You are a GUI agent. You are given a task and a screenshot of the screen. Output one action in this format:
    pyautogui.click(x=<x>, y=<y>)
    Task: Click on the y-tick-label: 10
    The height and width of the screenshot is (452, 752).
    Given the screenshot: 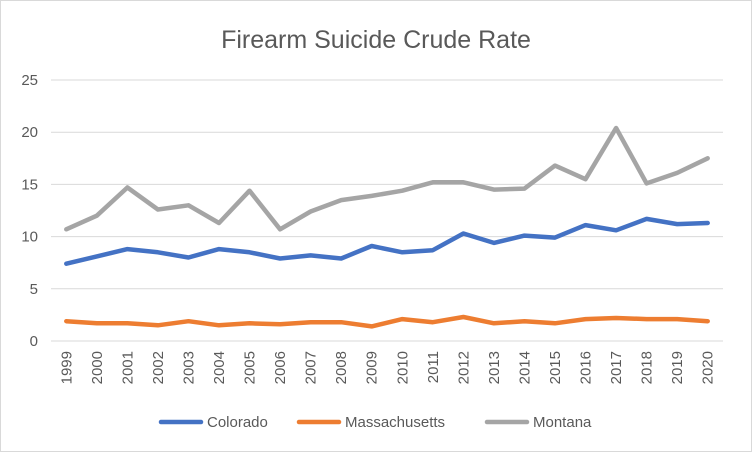 What is the action you would take?
    pyautogui.click(x=29, y=237)
    